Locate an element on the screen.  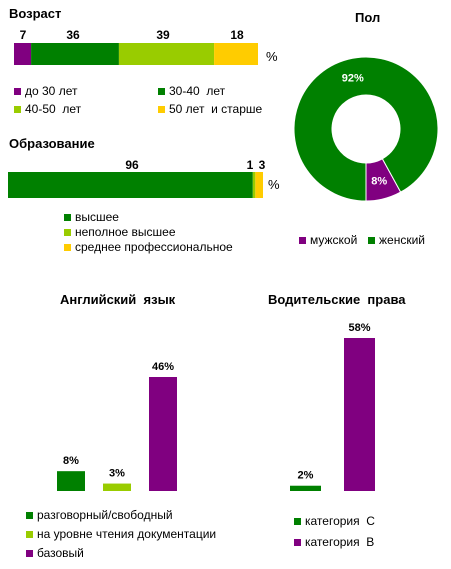
legend-item: категория В is located at coordinates (334, 542).